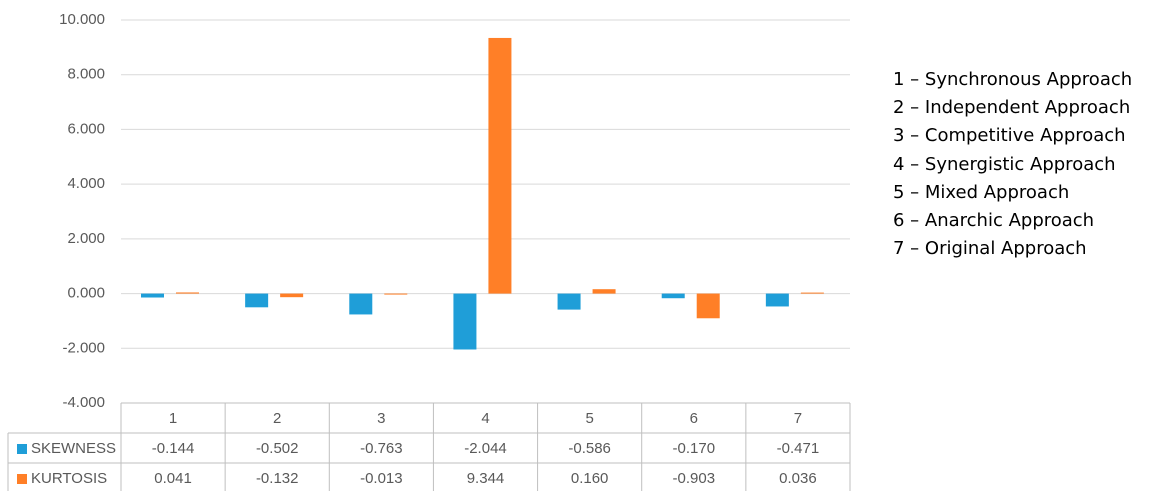  What do you see at coordinates (86, 293) in the screenshot?
I see `y-tick-label: 0.000` at bounding box center [86, 293].